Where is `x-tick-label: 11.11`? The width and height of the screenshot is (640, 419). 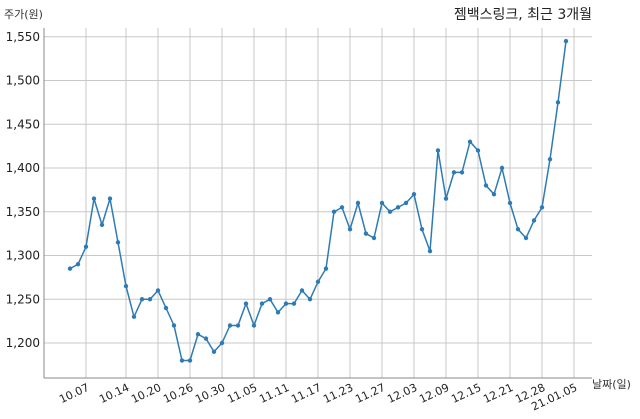 x-tick-label: 11.11 is located at coordinates (274, 393).